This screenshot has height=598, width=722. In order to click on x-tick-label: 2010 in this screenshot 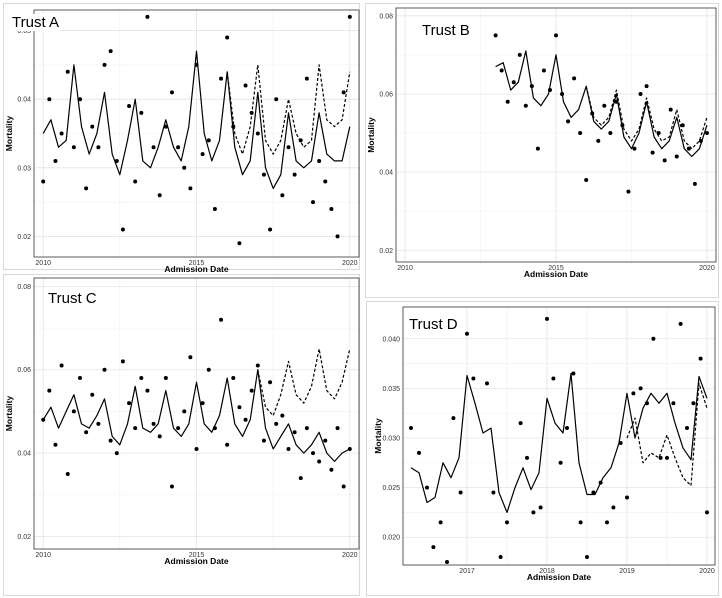, I will do `click(43, 555)`.